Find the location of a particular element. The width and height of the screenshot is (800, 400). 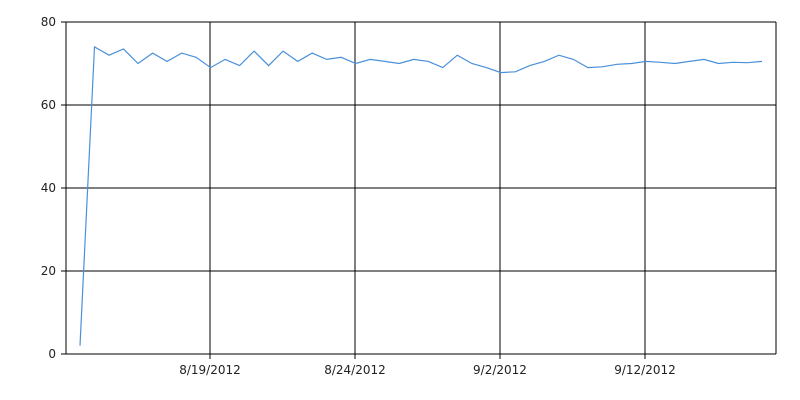

y-tick-label: 80 is located at coordinates (48, 22).